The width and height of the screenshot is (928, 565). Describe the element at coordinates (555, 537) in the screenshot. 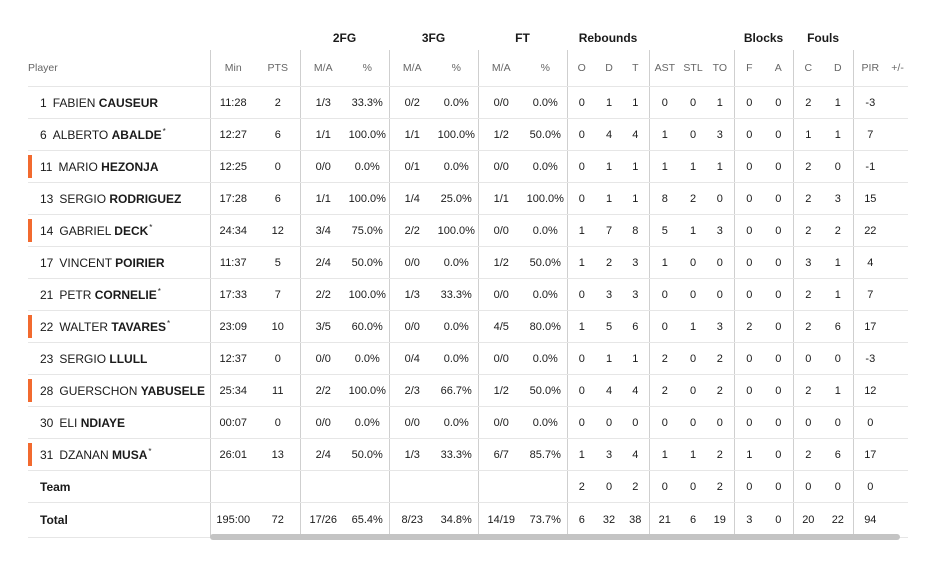

I see `horizontal-scrollbar` at that location.